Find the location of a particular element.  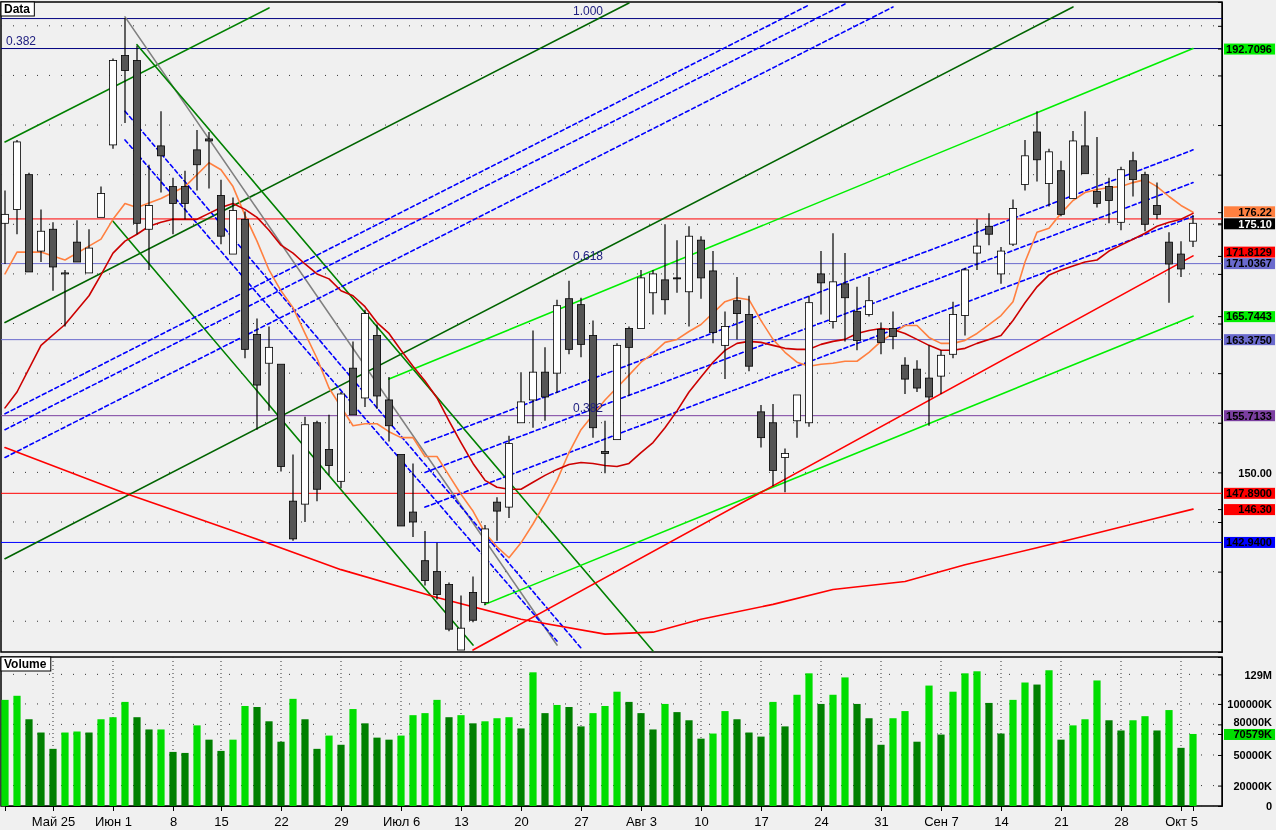

annotation: 0.382 is located at coordinates (21, 40).